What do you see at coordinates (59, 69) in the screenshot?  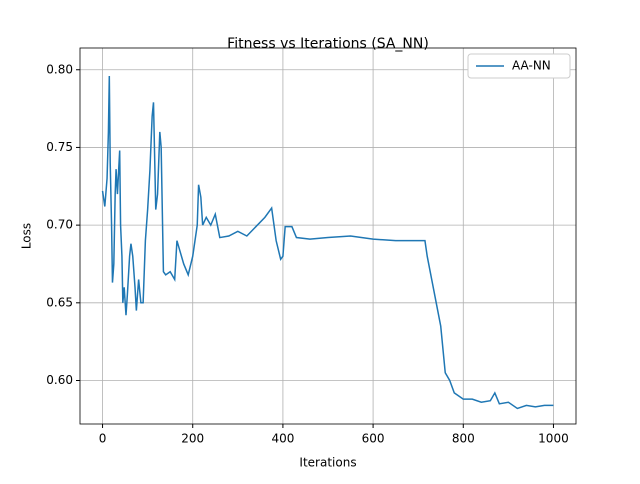 I see `y-tick-label: 0.80` at bounding box center [59, 69].